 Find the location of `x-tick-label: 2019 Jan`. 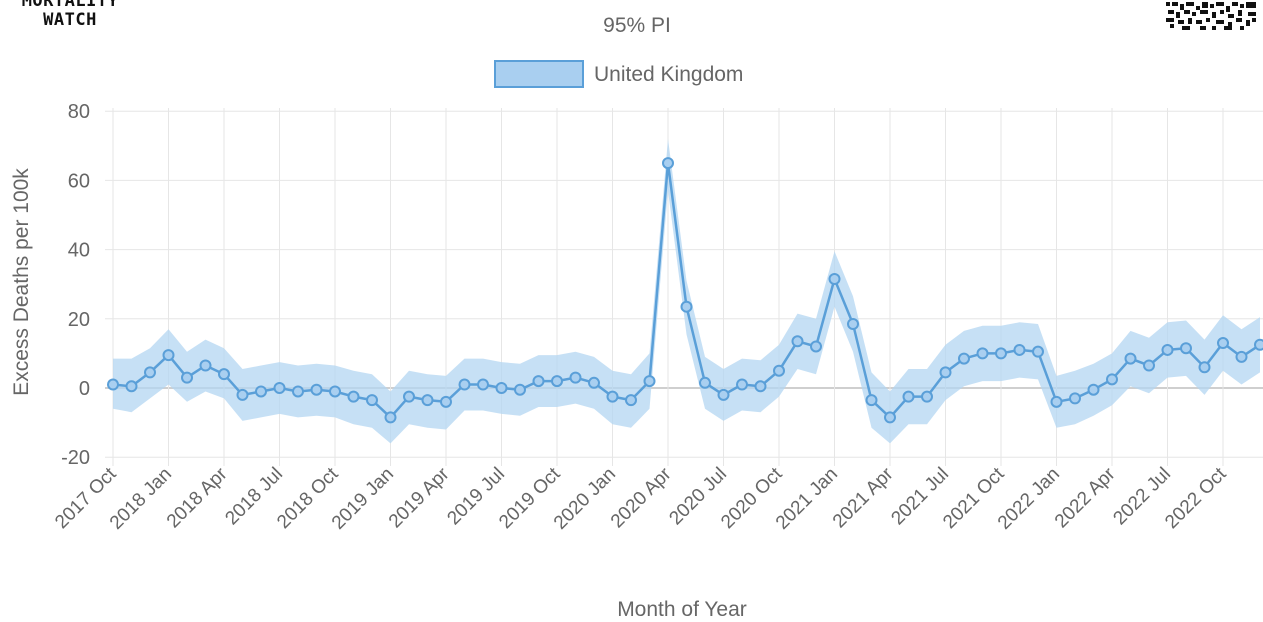

x-tick-label: 2019 Jan is located at coordinates (363, 499).